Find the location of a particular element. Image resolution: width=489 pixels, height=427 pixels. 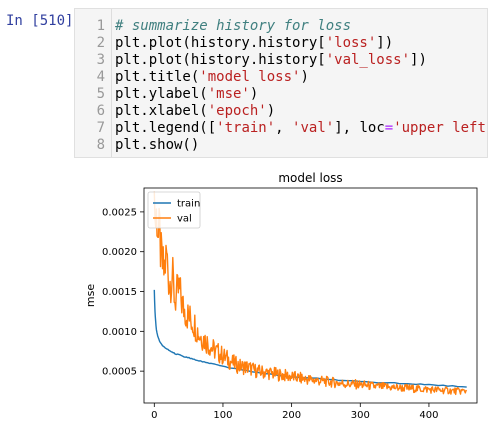

y-tick-label: 0.0010 is located at coordinates (119, 332).